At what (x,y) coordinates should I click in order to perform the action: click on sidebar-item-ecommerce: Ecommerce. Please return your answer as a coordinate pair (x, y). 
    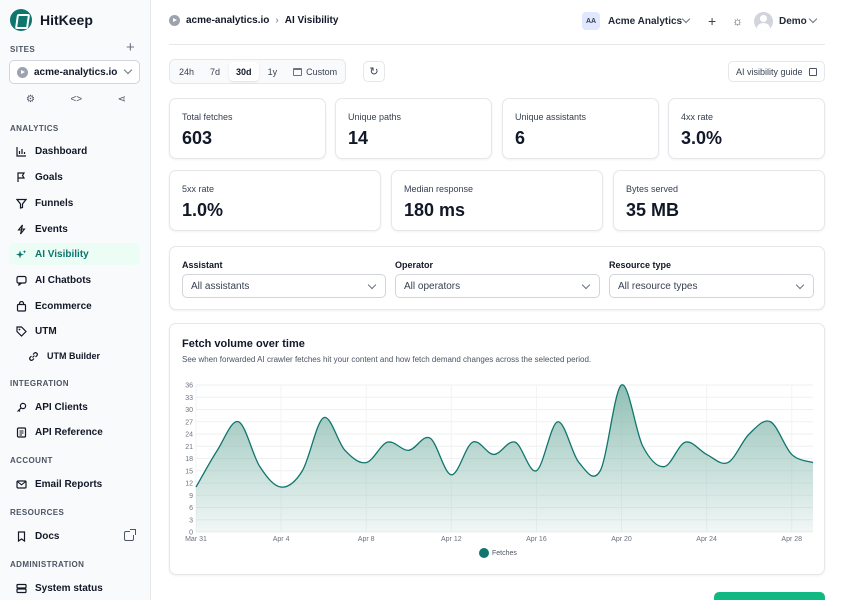
    Looking at the image, I should click on (74, 306).